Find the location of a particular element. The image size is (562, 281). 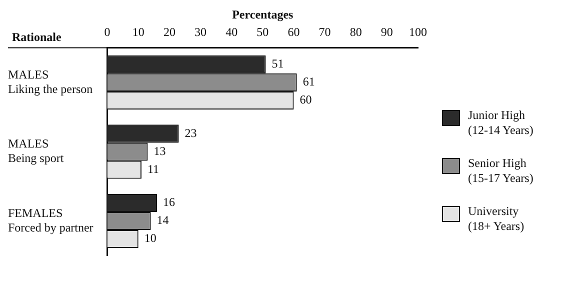

data-label: 13 is located at coordinates (160, 151).